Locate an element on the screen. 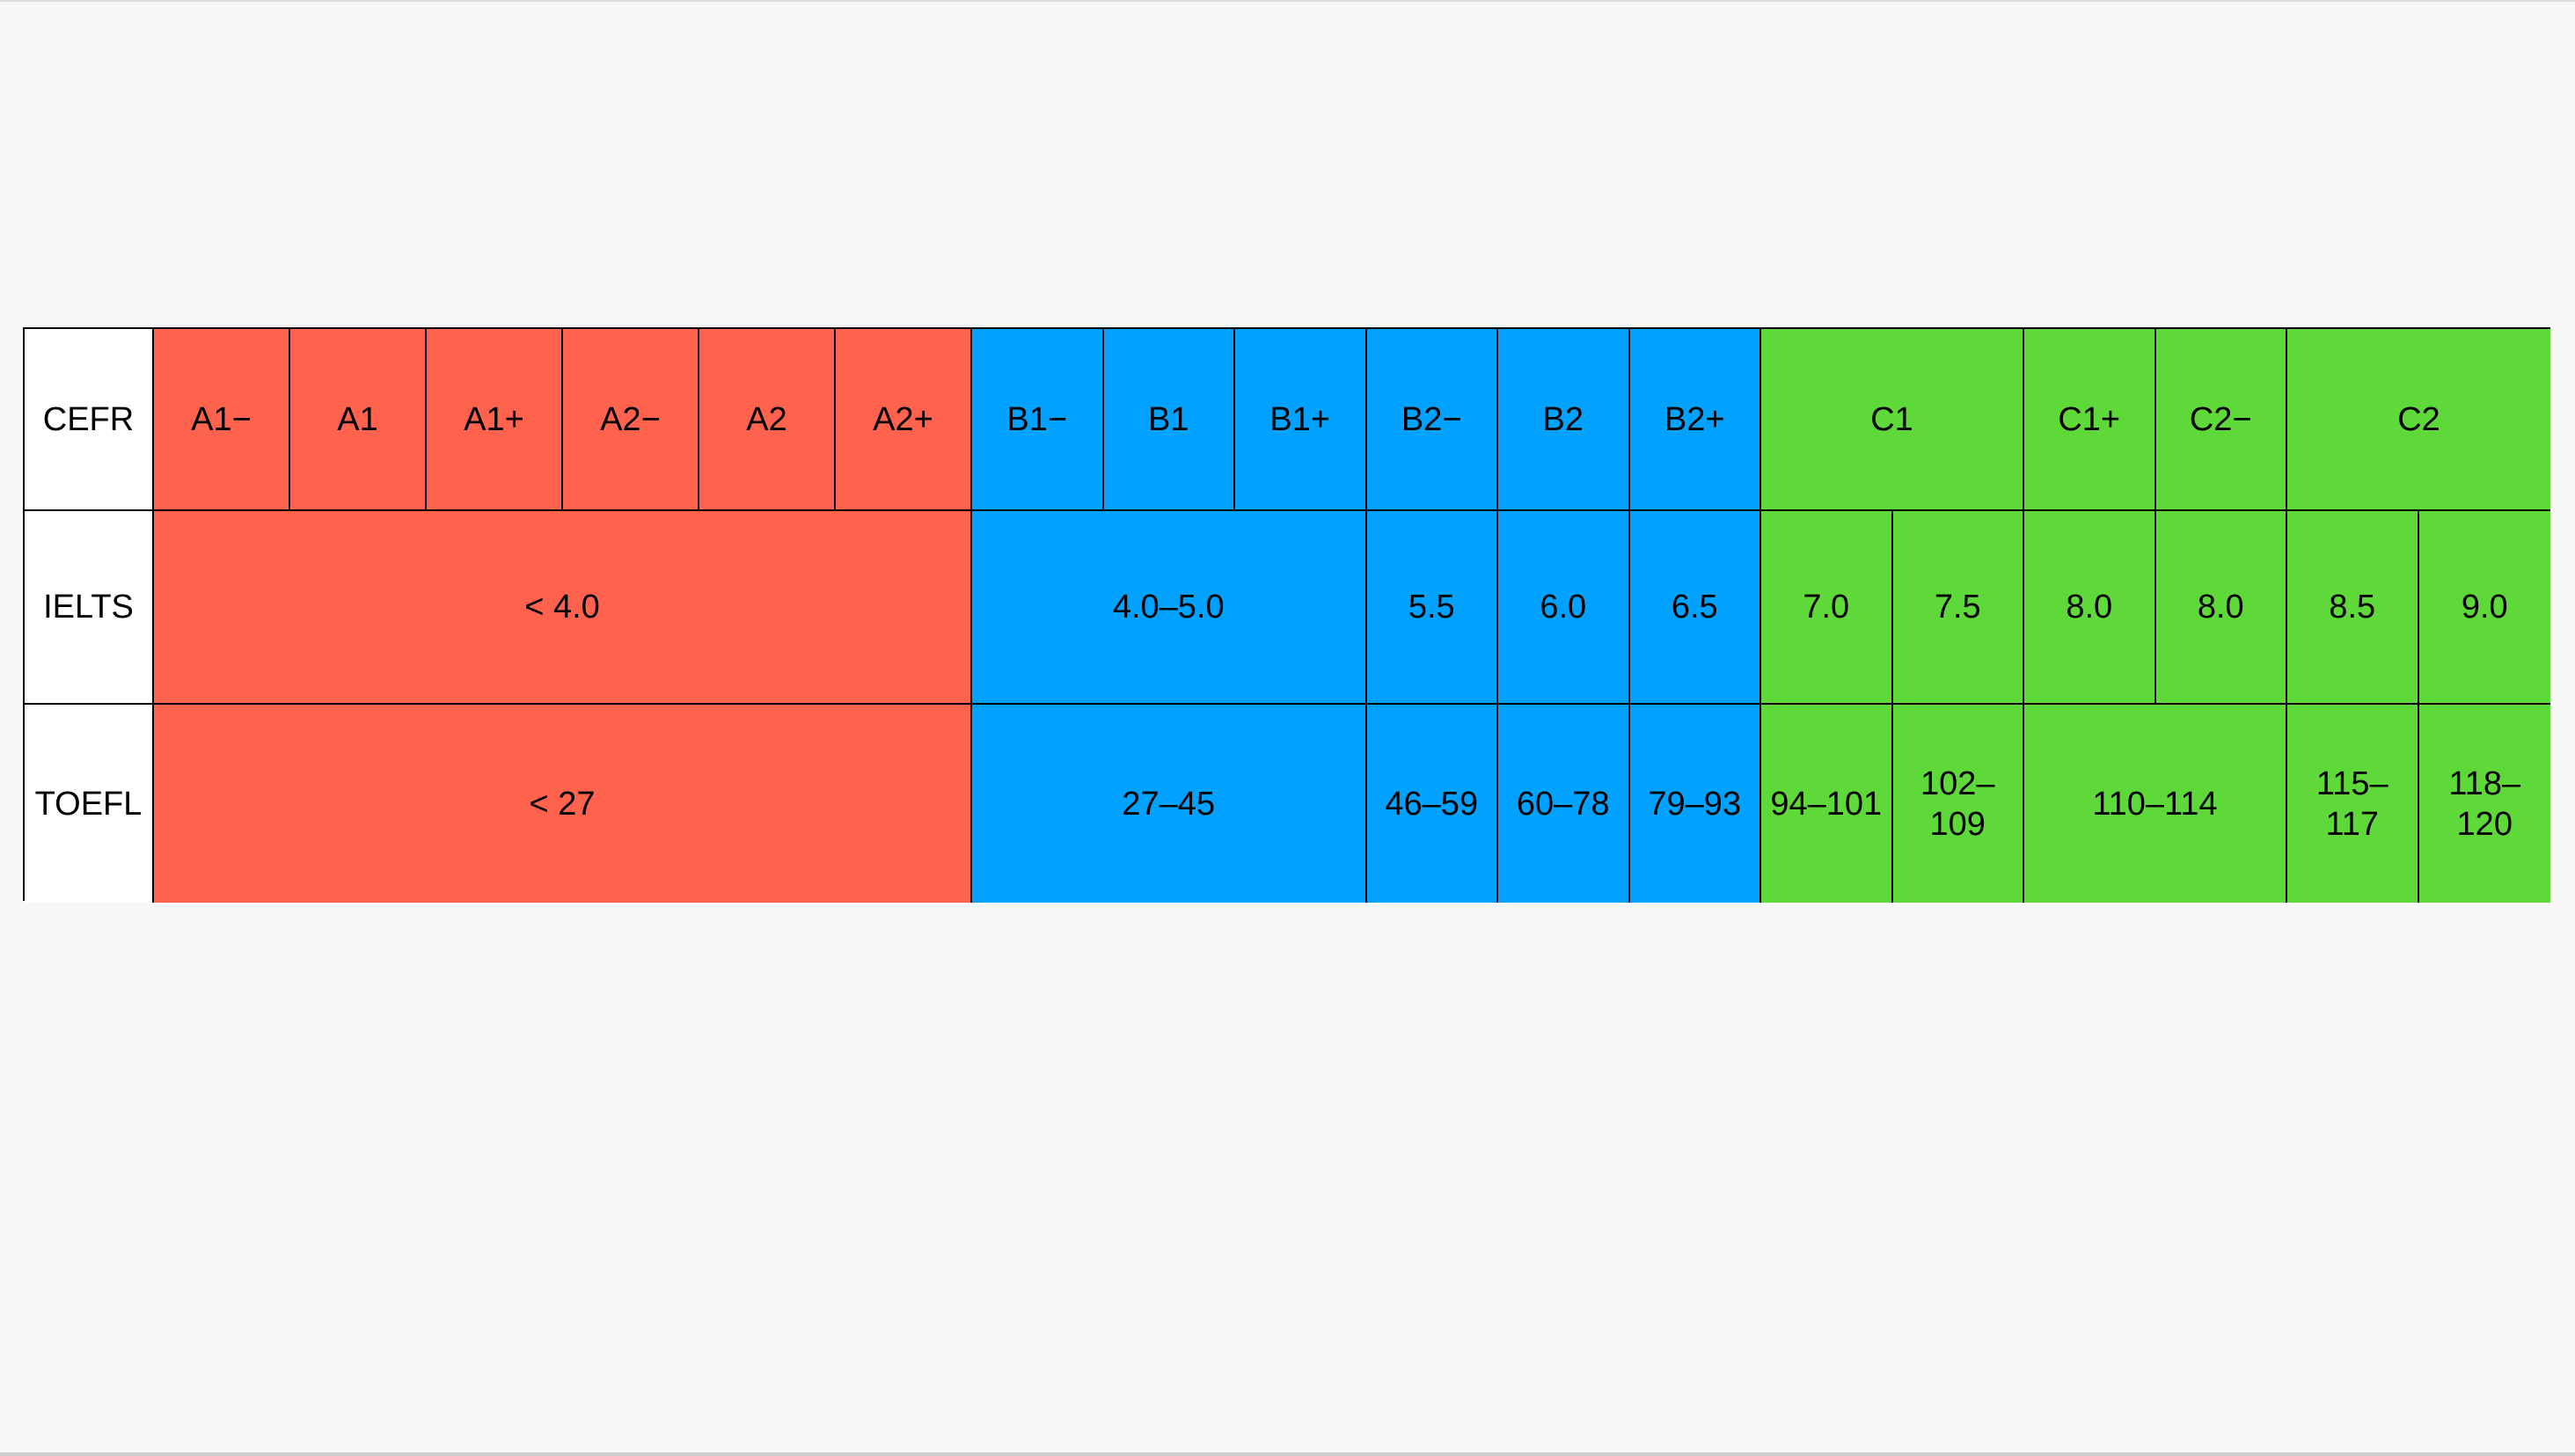 This screenshot has width=2575, height=1456. cefr-level-a2-minus: A2− is located at coordinates (631, 420).